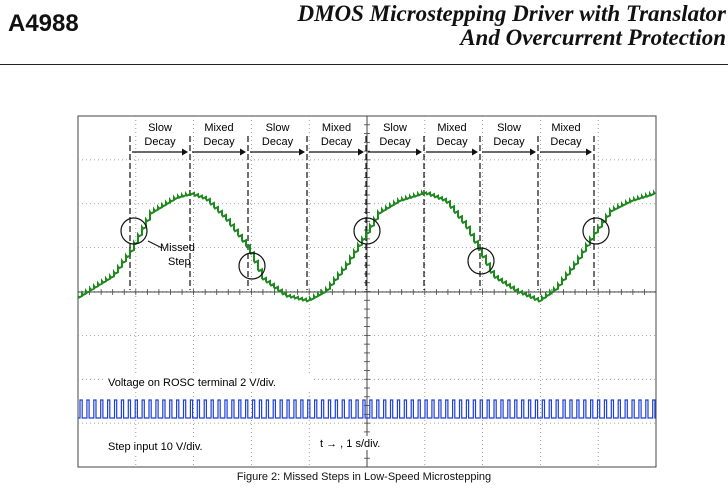  I want to click on part-number: A4988, so click(43, 23).